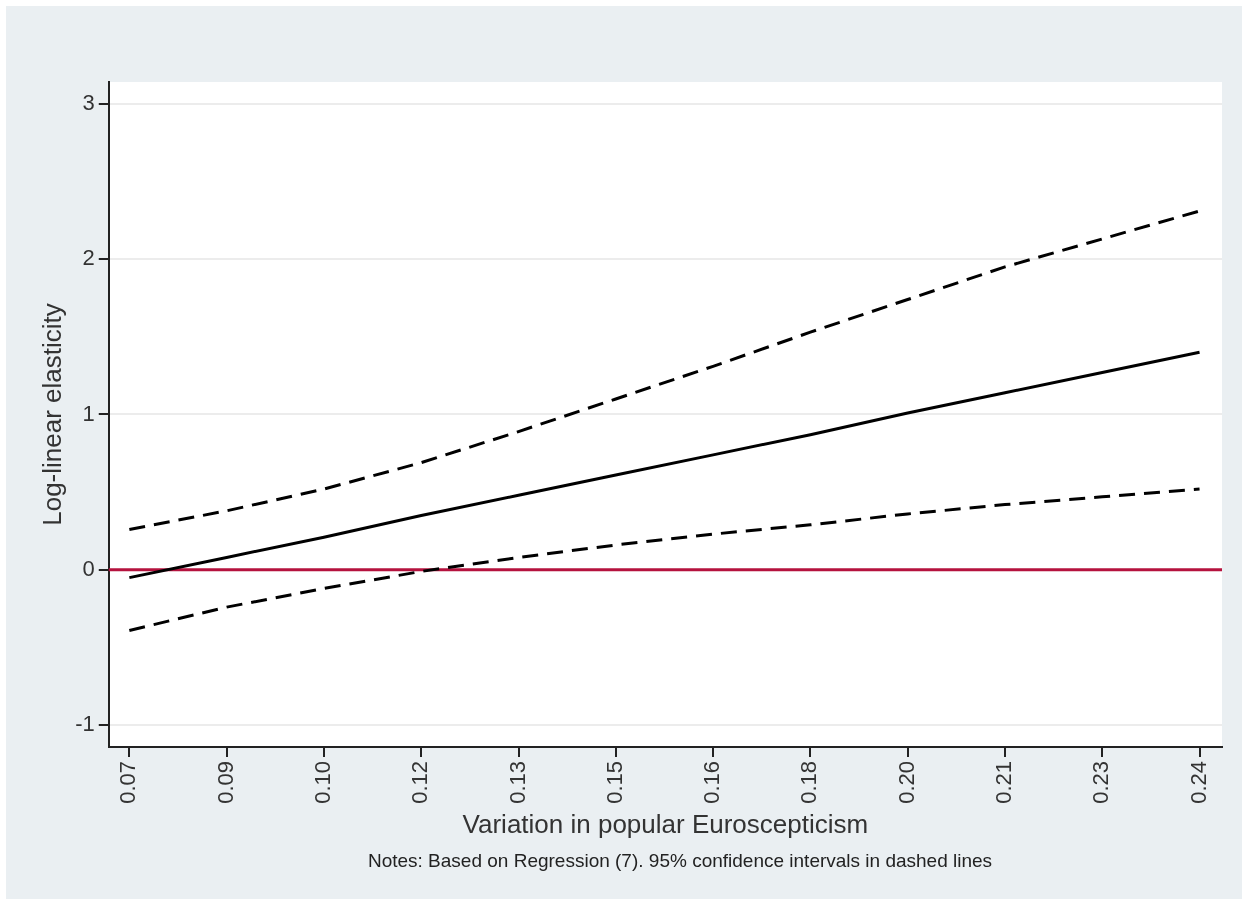 This screenshot has height=905, width=1248. Describe the element at coordinates (322, 782) in the screenshot. I see `x-tick-label: 0.10` at that location.